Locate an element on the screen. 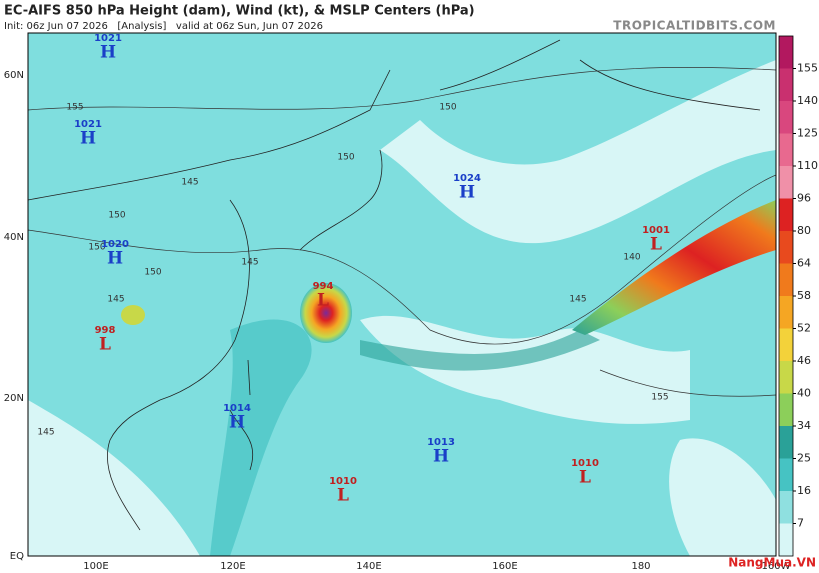  latitude-label: 20N is located at coordinates (14, 398).